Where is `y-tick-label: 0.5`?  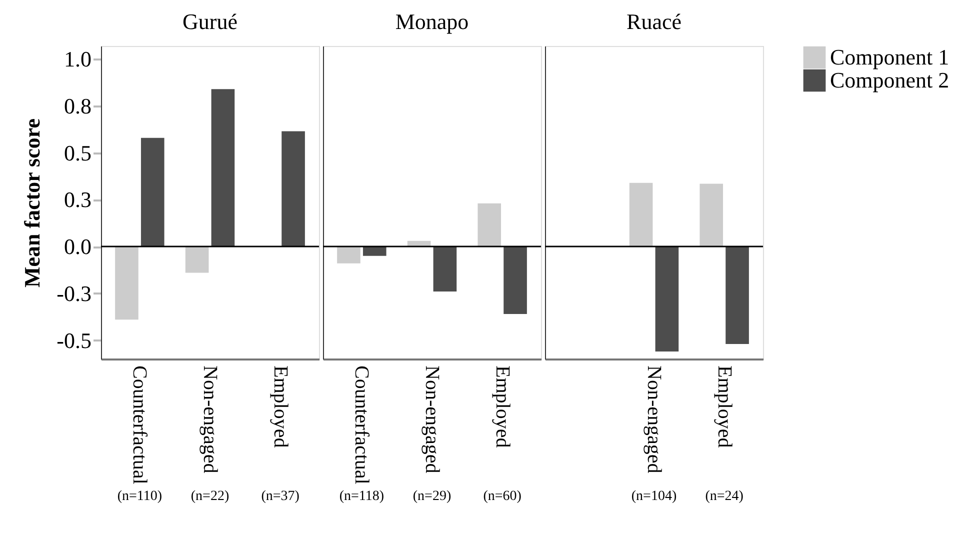
y-tick-label: 0.5 is located at coordinates (78, 153).